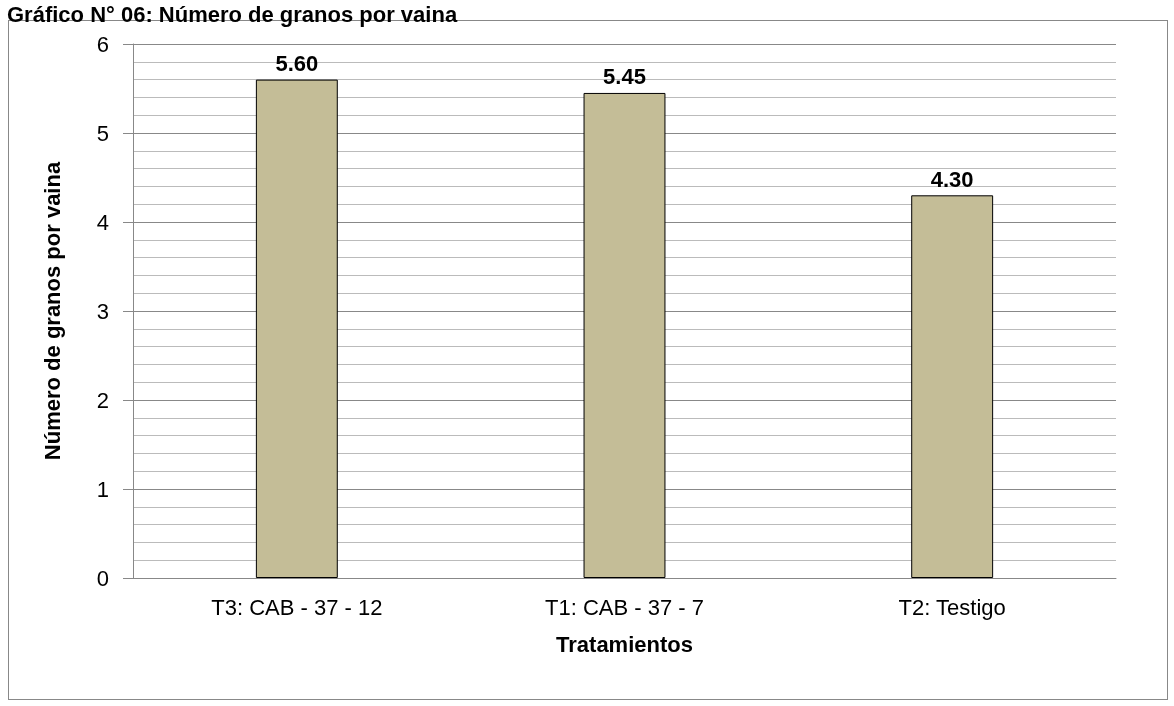  What do you see at coordinates (102, 133) in the screenshot?
I see `y-tick-label: 5` at bounding box center [102, 133].